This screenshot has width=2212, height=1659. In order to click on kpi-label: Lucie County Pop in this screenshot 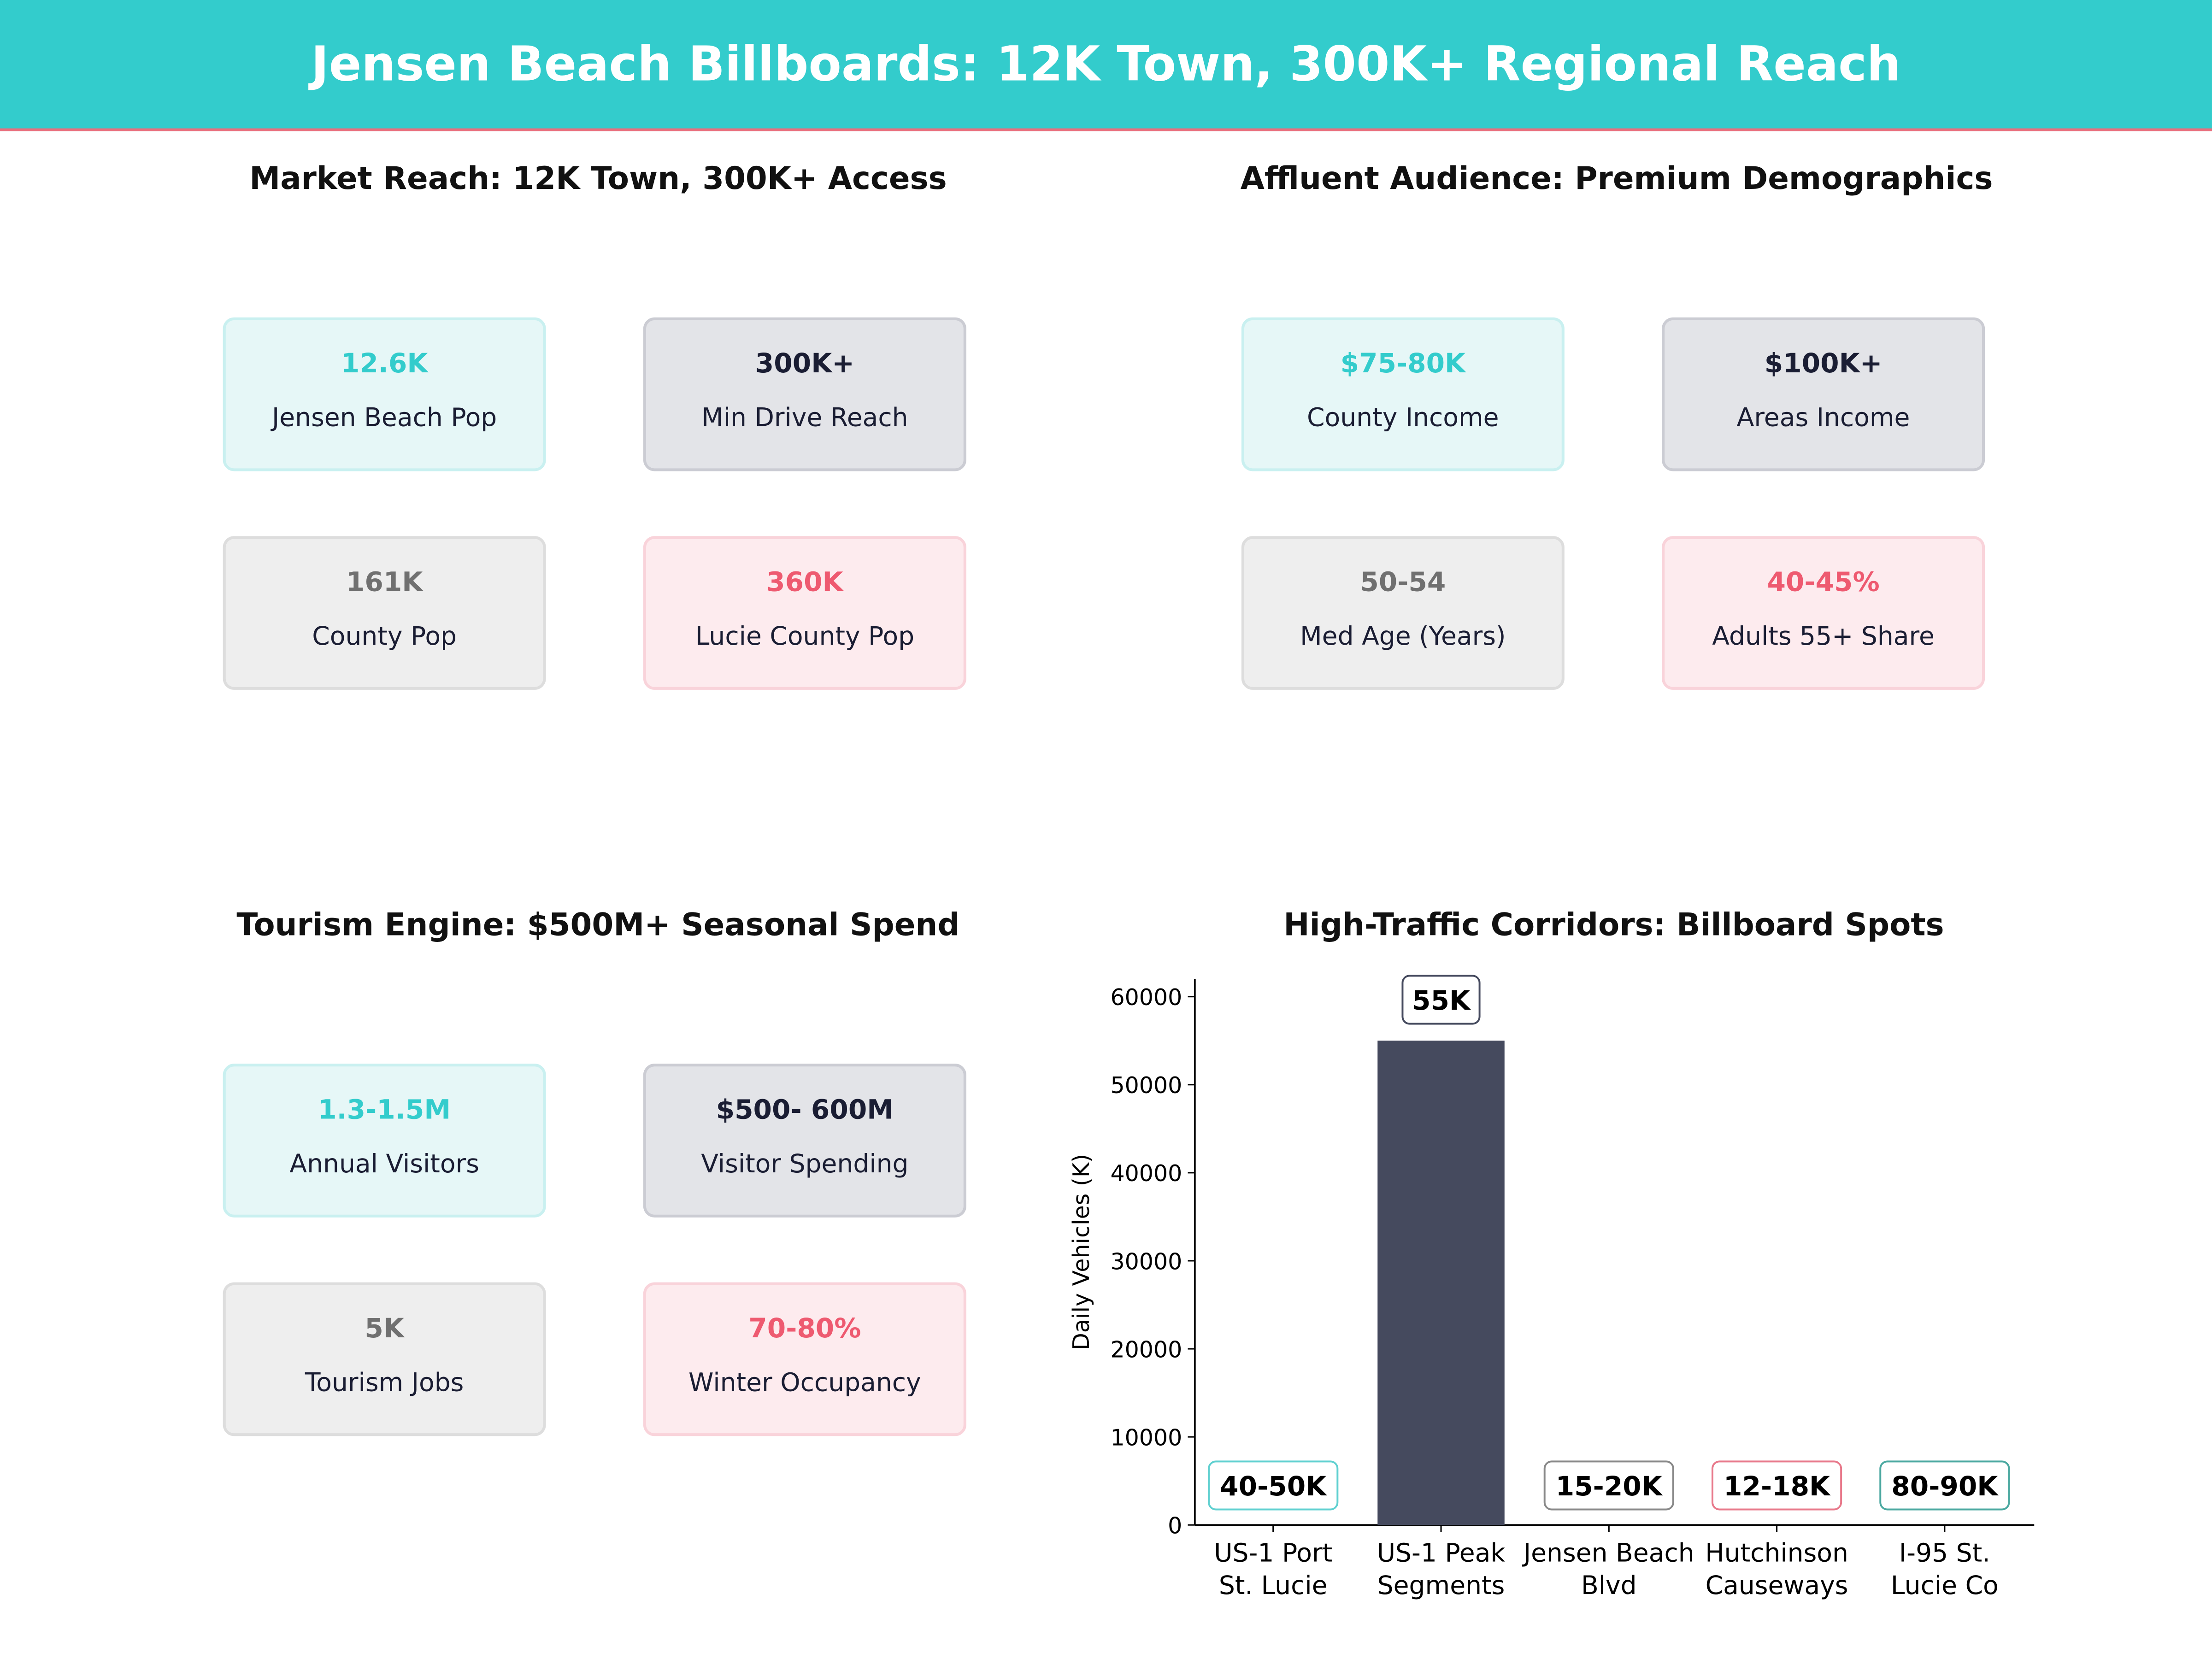, I will do `click(805, 637)`.